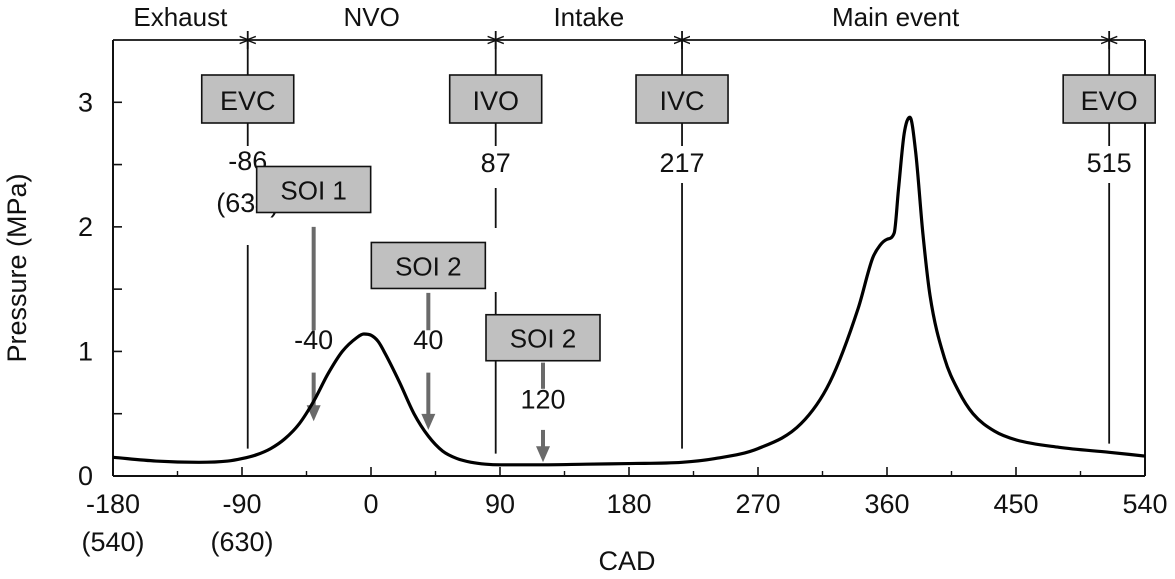 The height and width of the screenshot is (579, 1175). What do you see at coordinates (113, 504) in the screenshot?
I see `x-tick-label: -180` at bounding box center [113, 504].